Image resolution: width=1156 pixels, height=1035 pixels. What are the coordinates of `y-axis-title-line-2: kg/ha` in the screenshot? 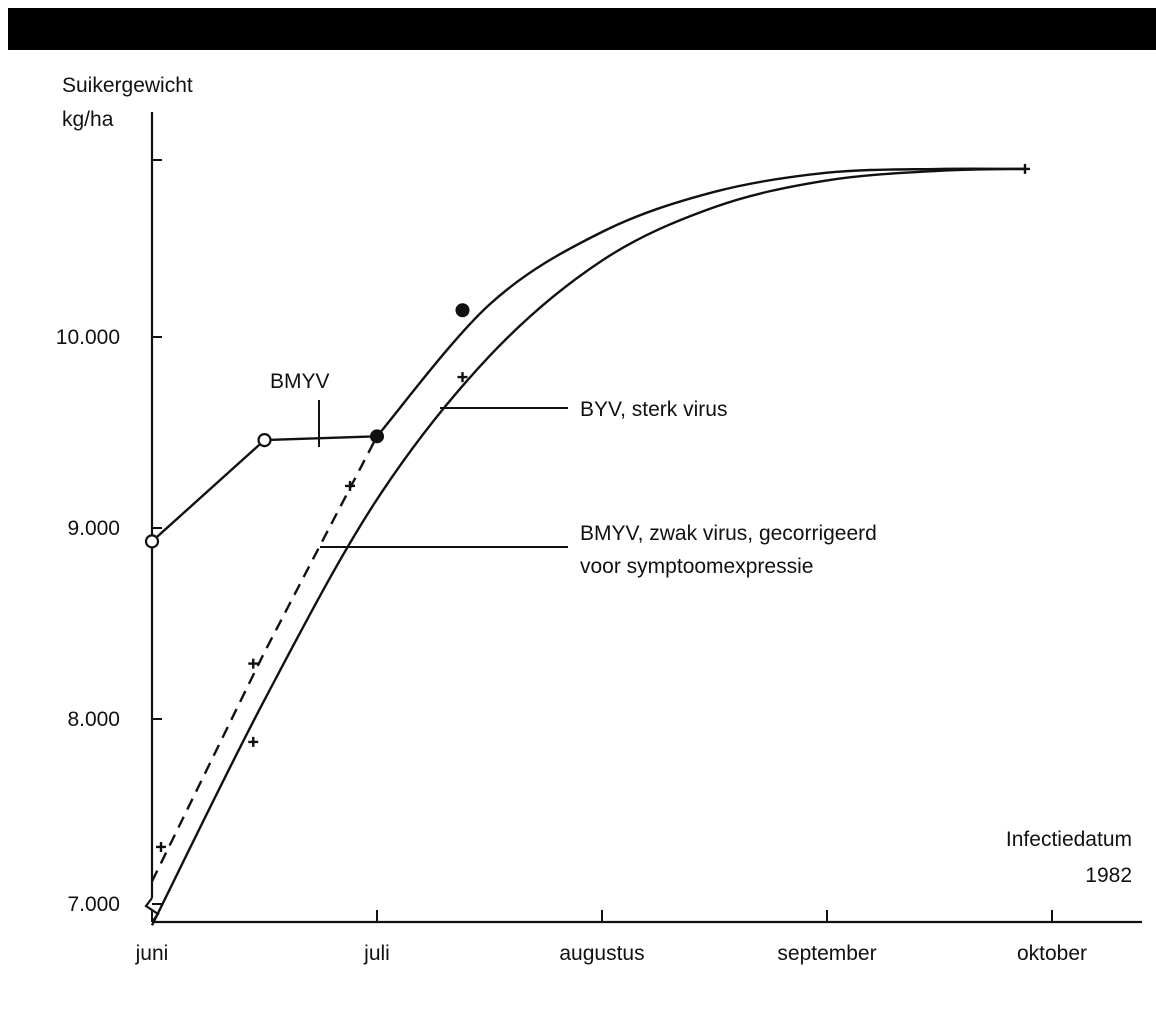 It's located at (88, 119).